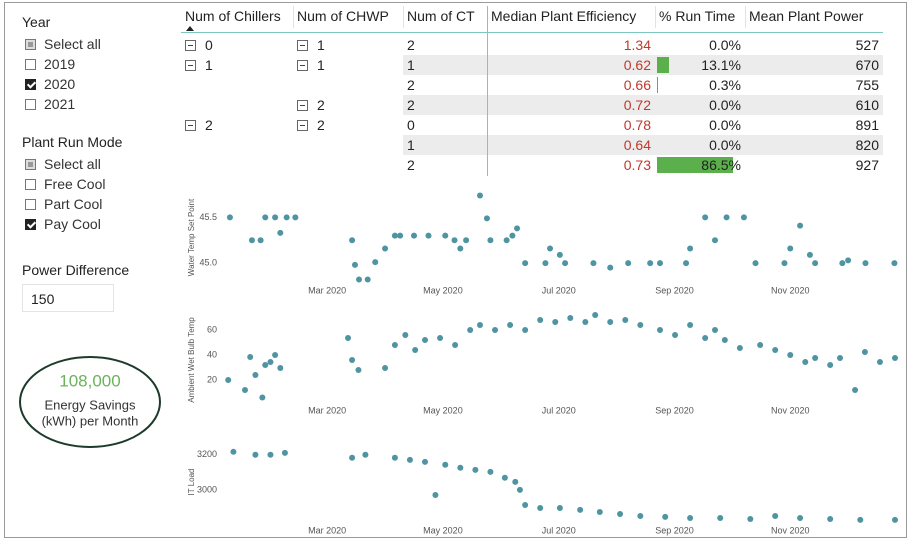  I want to click on x-tick-label: Mar 2020, so click(327, 530).